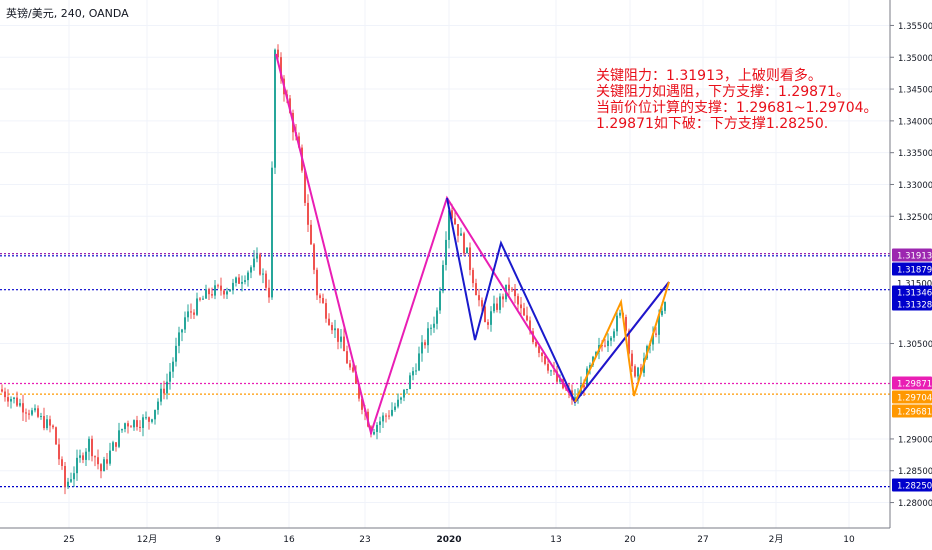 The width and height of the screenshot is (932, 550). I want to click on price-badge-label: 1.31328, so click(914, 306).